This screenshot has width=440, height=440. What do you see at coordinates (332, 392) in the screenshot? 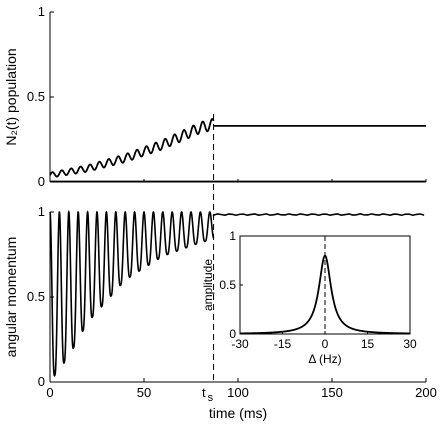
I see `x-tick-label: 150` at bounding box center [332, 392].